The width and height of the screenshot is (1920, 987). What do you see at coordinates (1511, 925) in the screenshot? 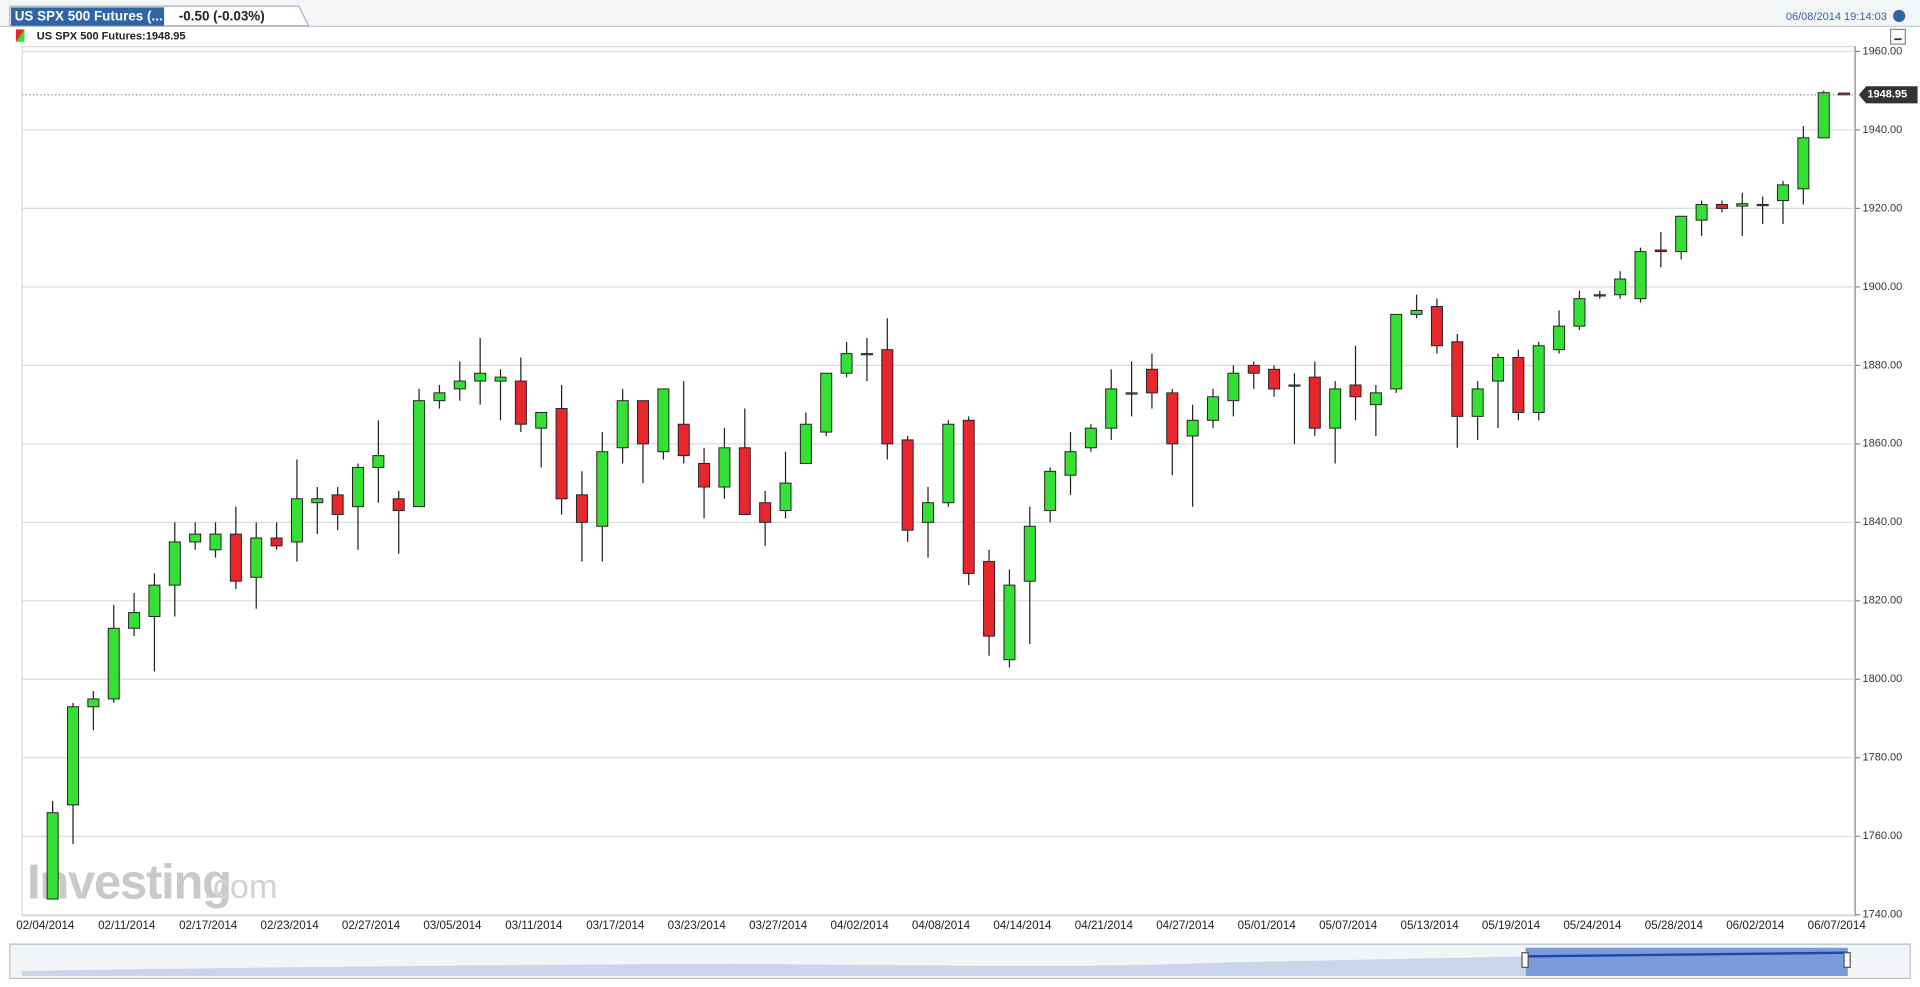
I see `x-tick-label: 05/19/2014` at bounding box center [1511, 925].